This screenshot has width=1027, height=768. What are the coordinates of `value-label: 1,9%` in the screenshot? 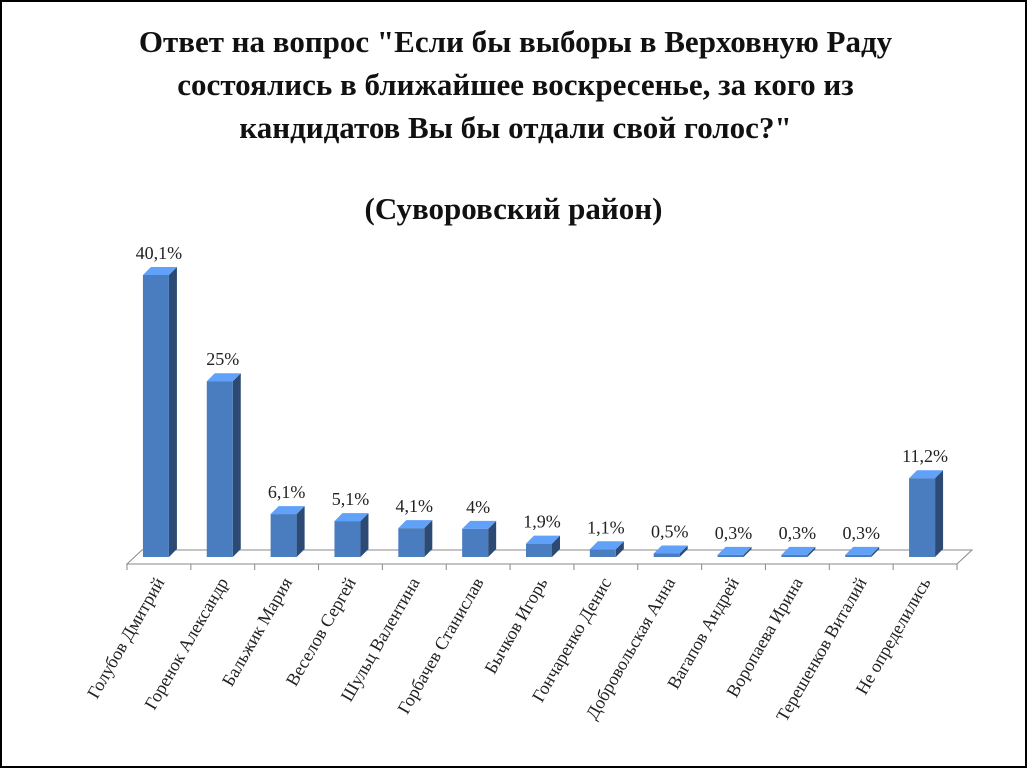 It's located at (542, 522).